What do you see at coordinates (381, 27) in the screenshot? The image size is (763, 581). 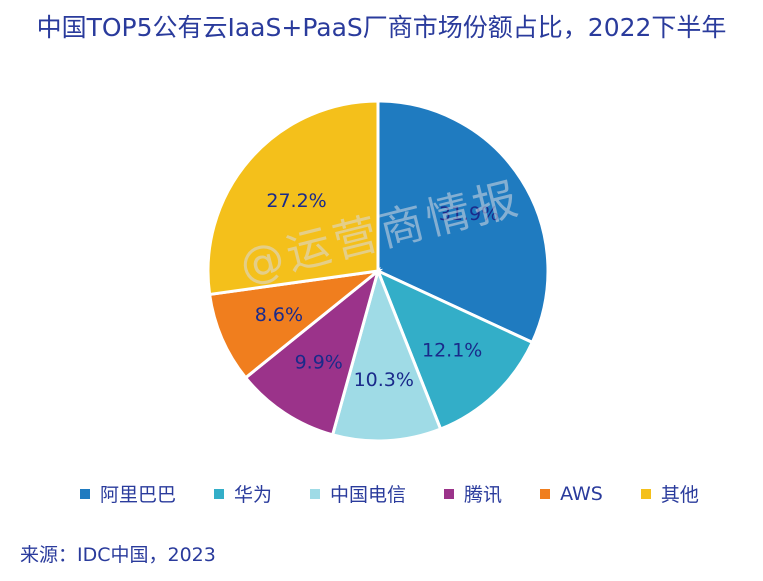 I see `chart-title: 中国TOP5公有云IaaS+PaaS厂商市场份额占比，2022下半年` at bounding box center [381, 27].